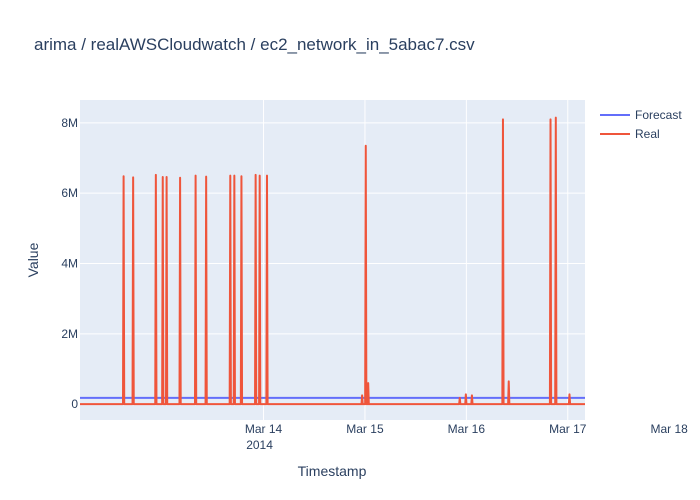 The image size is (700, 500). What do you see at coordinates (33, 259) in the screenshot?
I see `y-axis-title: Value` at bounding box center [33, 259].